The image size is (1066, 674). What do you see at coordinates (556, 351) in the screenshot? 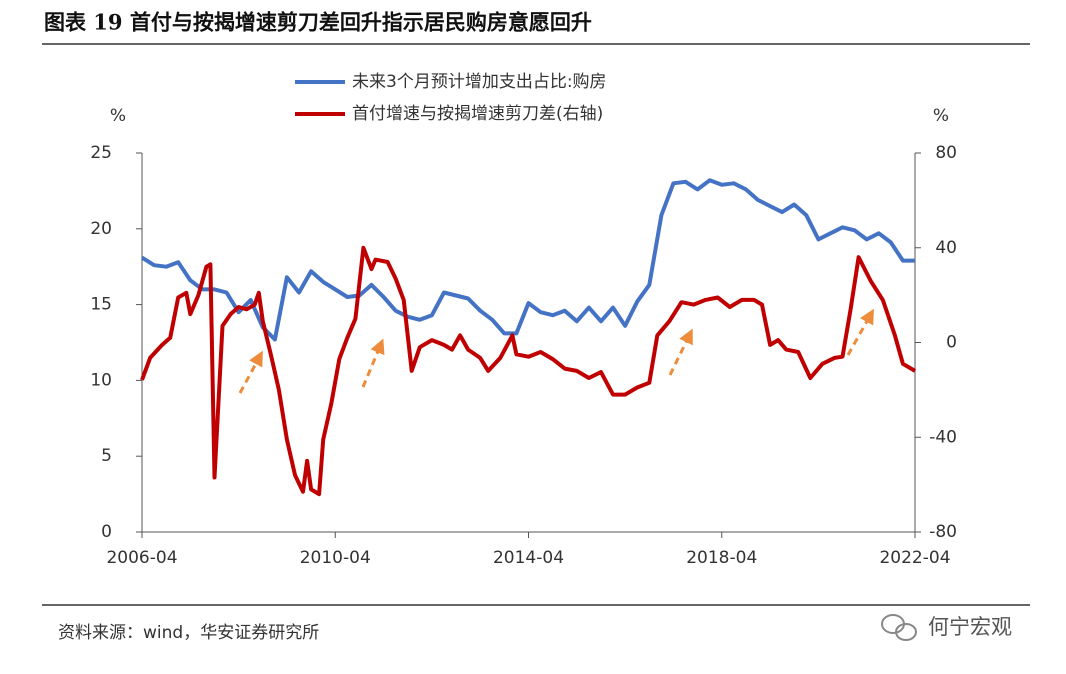
I see `annotations` at bounding box center [556, 351].